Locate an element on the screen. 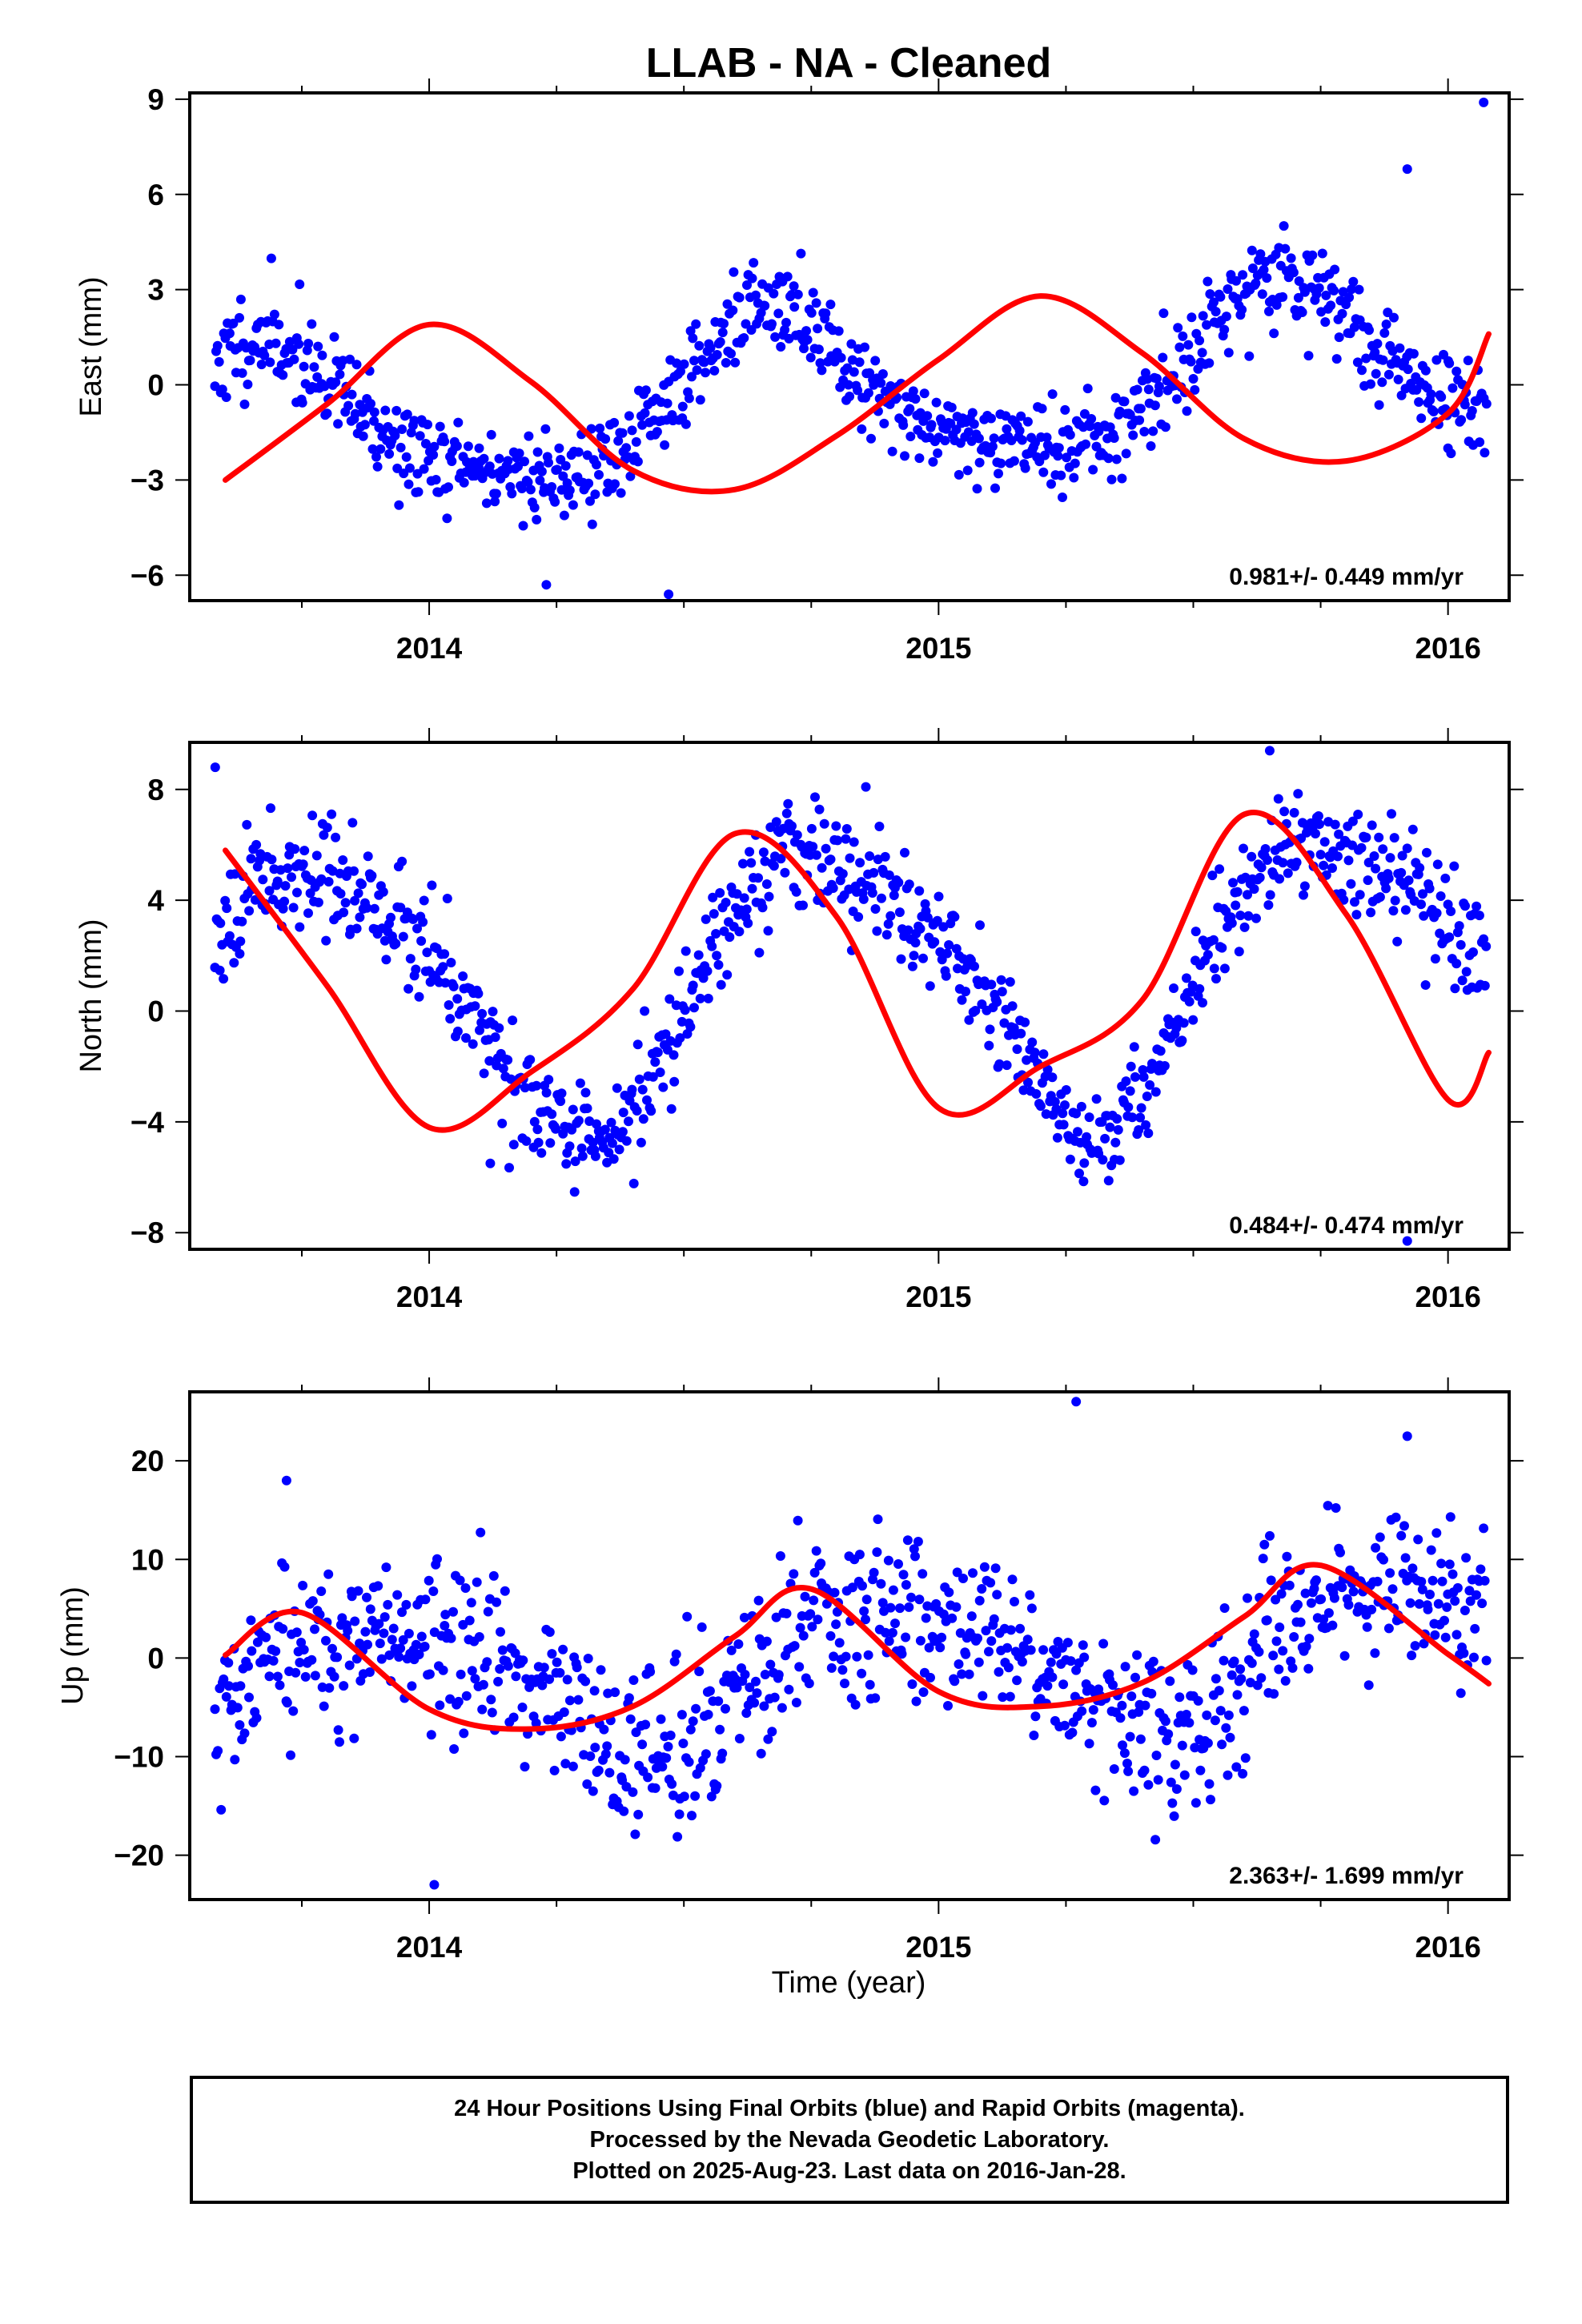 The width and height of the screenshot is (1582, 2324). x-tick-label: 2014 is located at coordinates (430, 1947).